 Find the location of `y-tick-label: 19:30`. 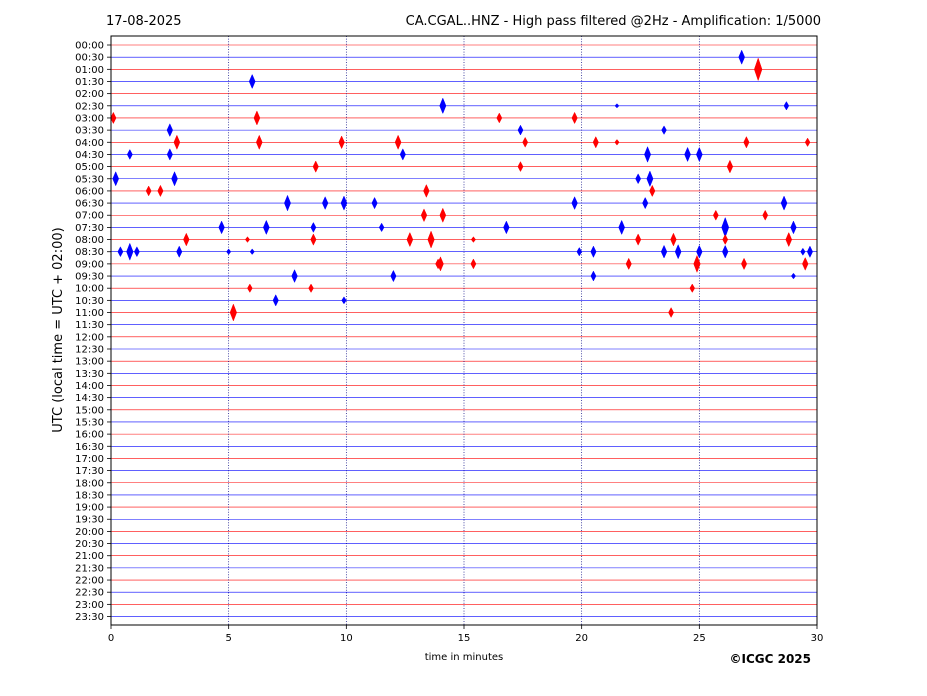

y-tick-label: 19:30 is located at coordinates (89, 520).